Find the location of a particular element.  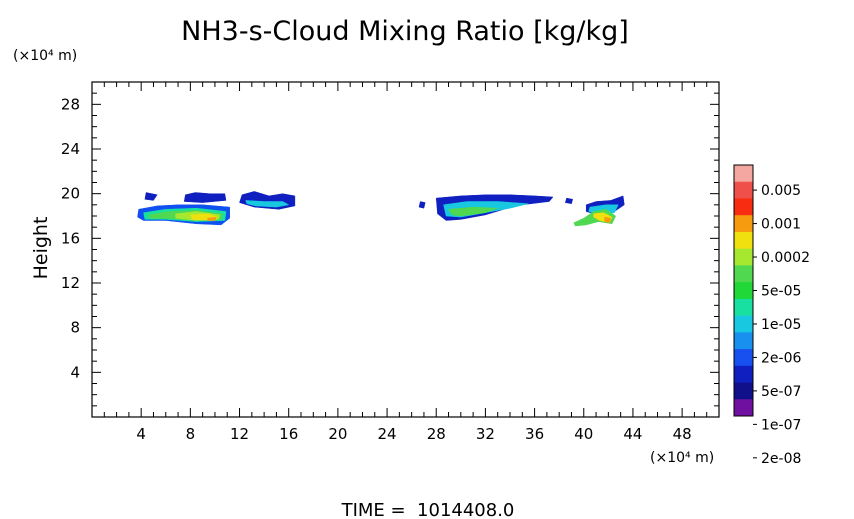

y-tick-label: 8 is located at coordinates (75, 328).